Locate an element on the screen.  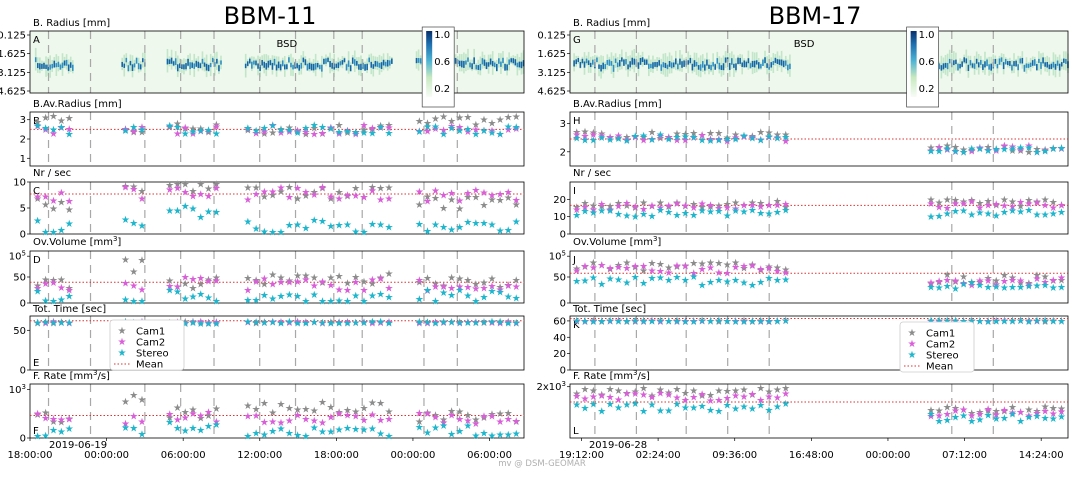
y-tick-label: 0 is located at coordinates (563, 235).